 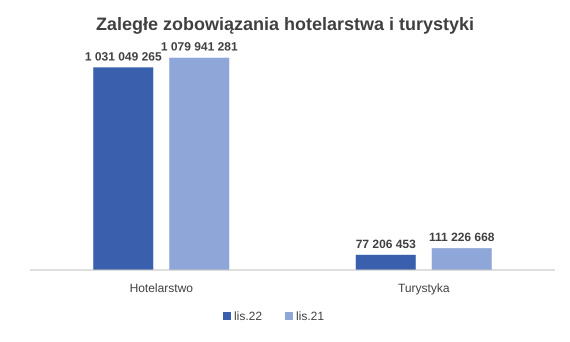 What do you see at coordinates (162, 288) in the screenshot?
I see `x-tick-label: Hotelarstwo` at bounding box center [162, 288].